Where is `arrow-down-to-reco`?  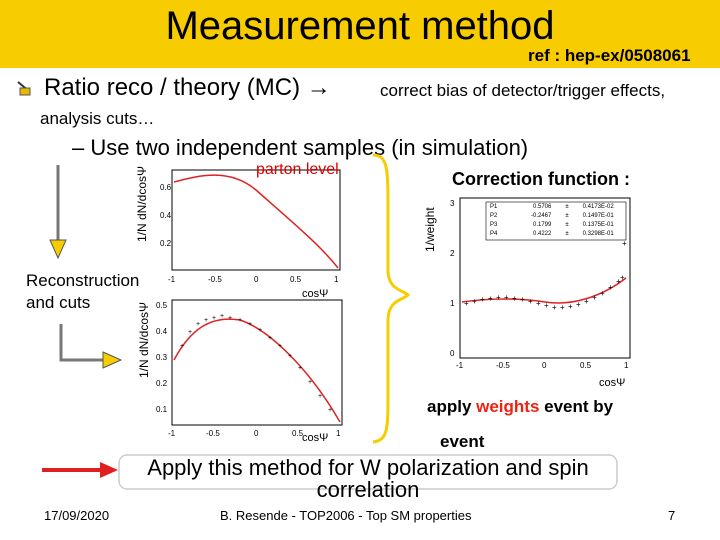
arrow-down-to-reco is located at coordinates (58, 212).